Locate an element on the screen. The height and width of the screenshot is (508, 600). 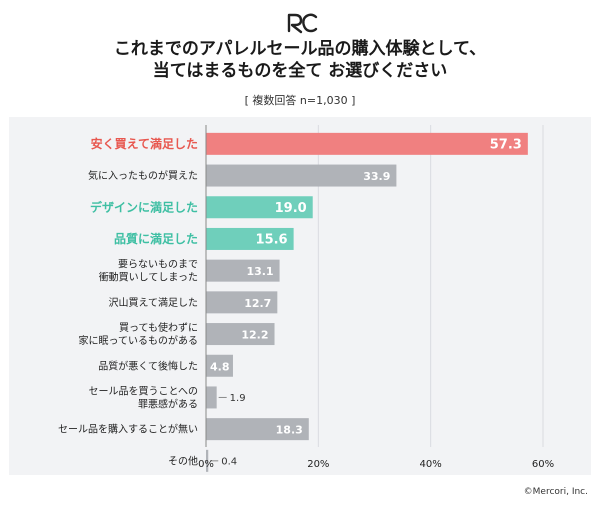
value-label-9: 18.3 is located at coordinates (289, 430).